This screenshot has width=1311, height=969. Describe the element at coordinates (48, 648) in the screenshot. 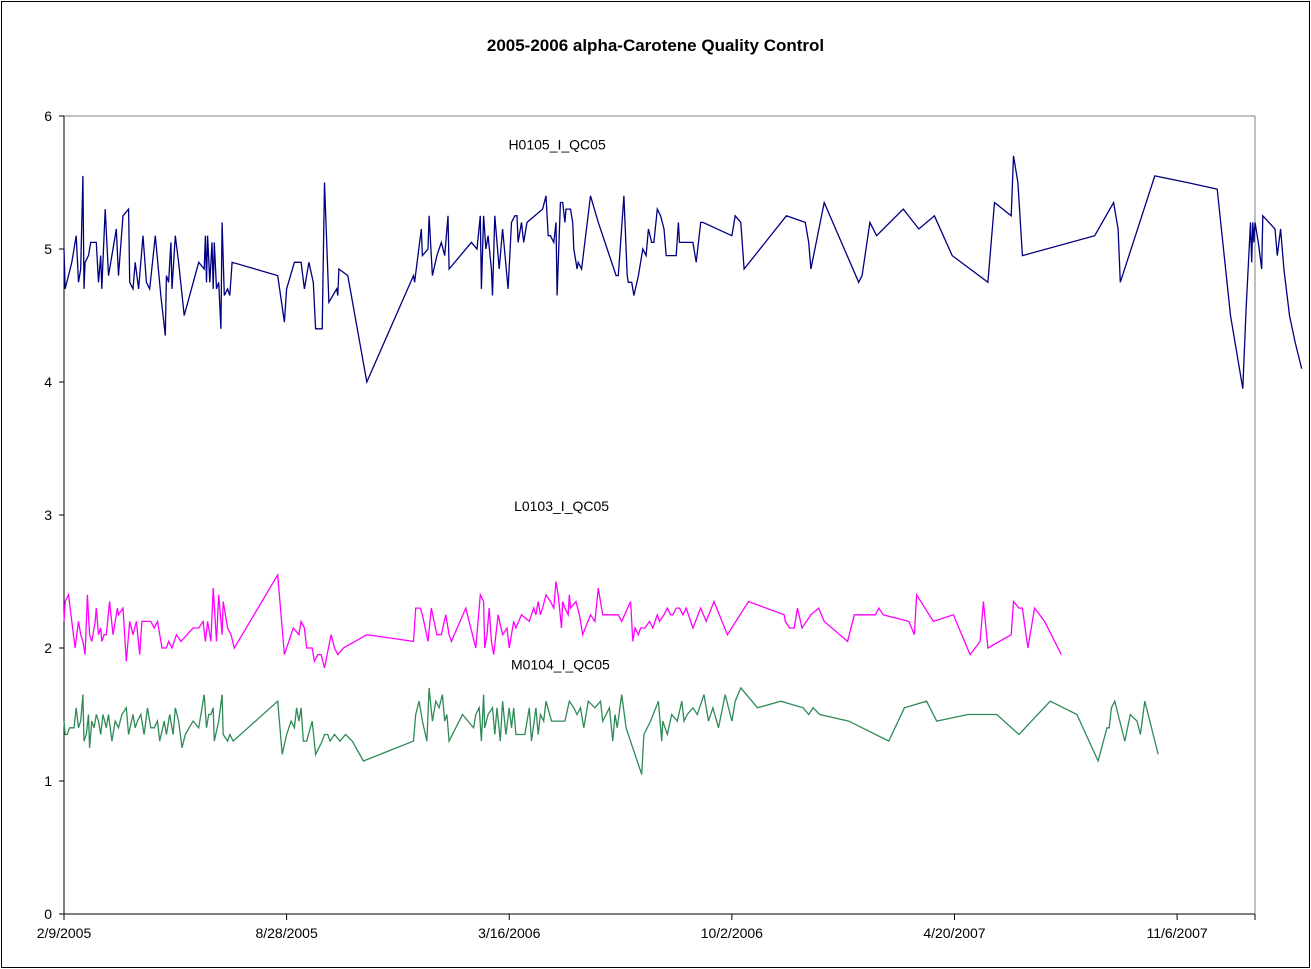

I see `y-tick-label: 2` at that location.